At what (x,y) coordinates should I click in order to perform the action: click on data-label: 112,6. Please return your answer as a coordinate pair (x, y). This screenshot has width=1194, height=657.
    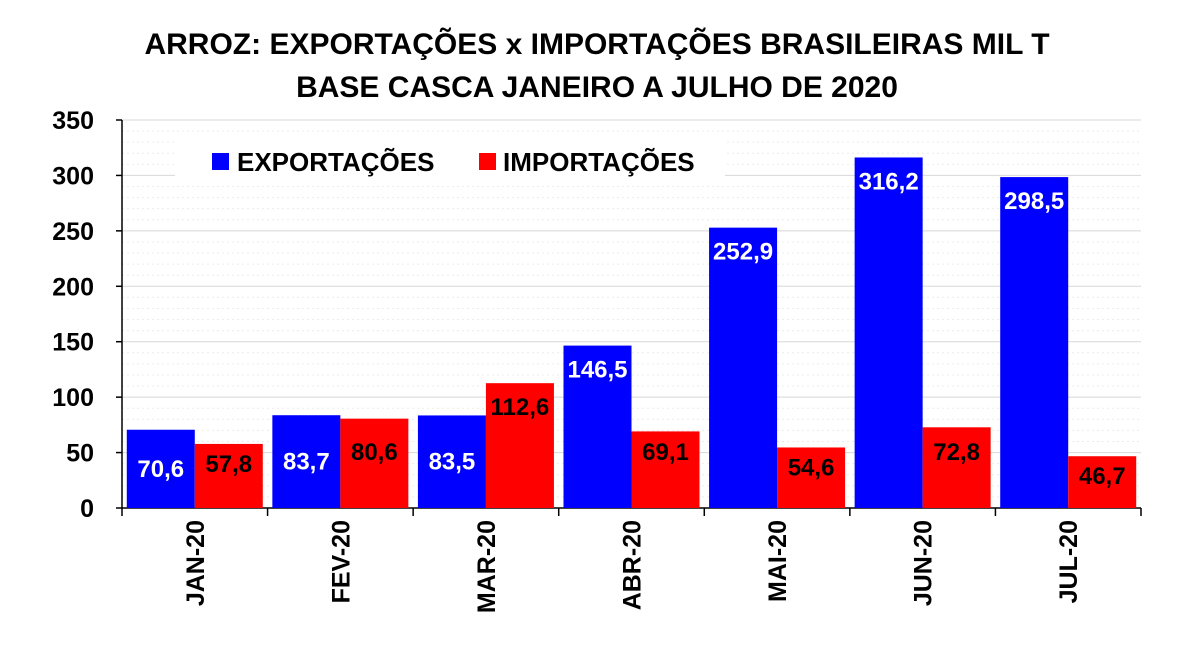
    Looking at the image, I should click on (520, 407).